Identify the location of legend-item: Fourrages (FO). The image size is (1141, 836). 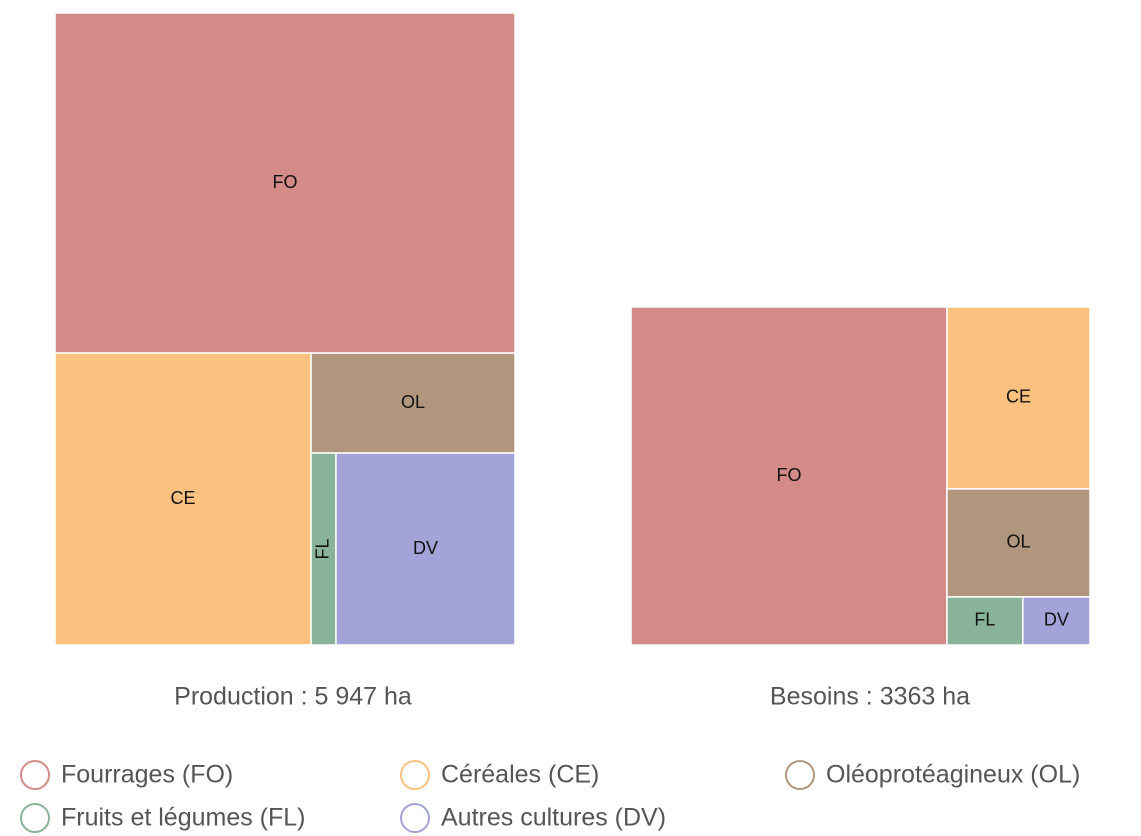
(126, 775).